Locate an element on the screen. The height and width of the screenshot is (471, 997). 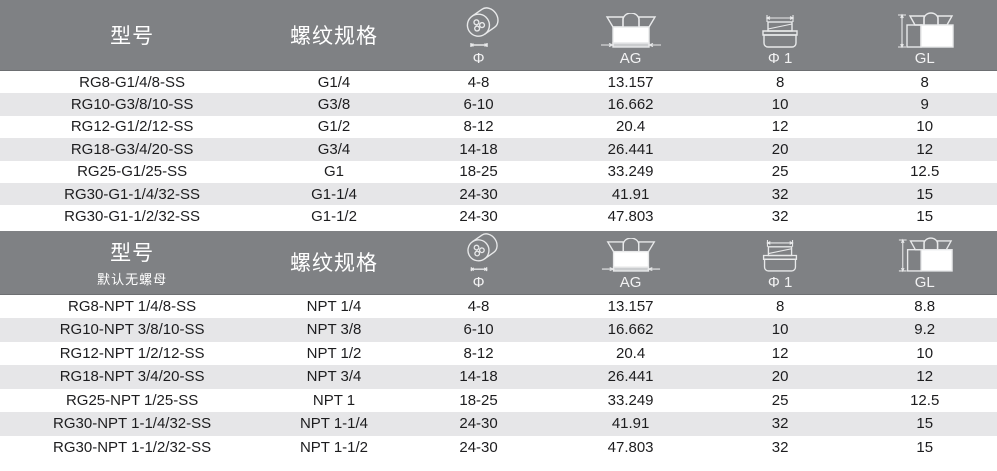
table-row: RG10-NPT 3/8/10-SS NPT 3/8 6-10 16.662 10 9.2 is located at coordinates (498, 330).